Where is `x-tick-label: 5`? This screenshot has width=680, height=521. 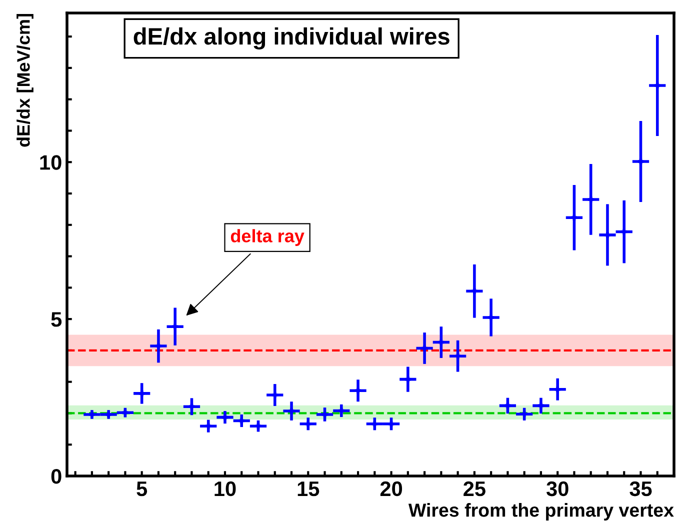 x-tick-label: 5 is located at coordinates (142, 489).